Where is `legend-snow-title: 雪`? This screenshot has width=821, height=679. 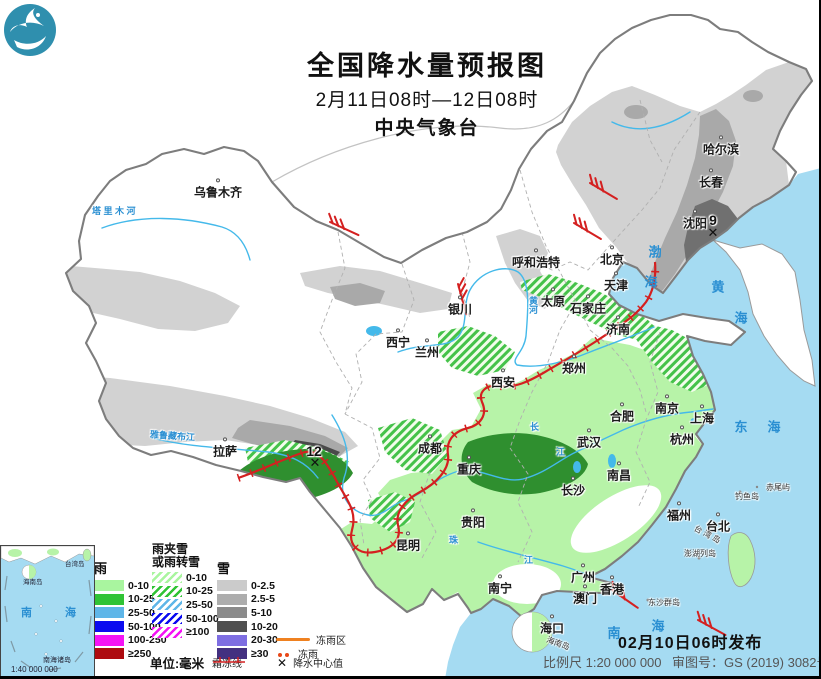 legend-snow-title: 雪 is located at coordinates (224, 568).